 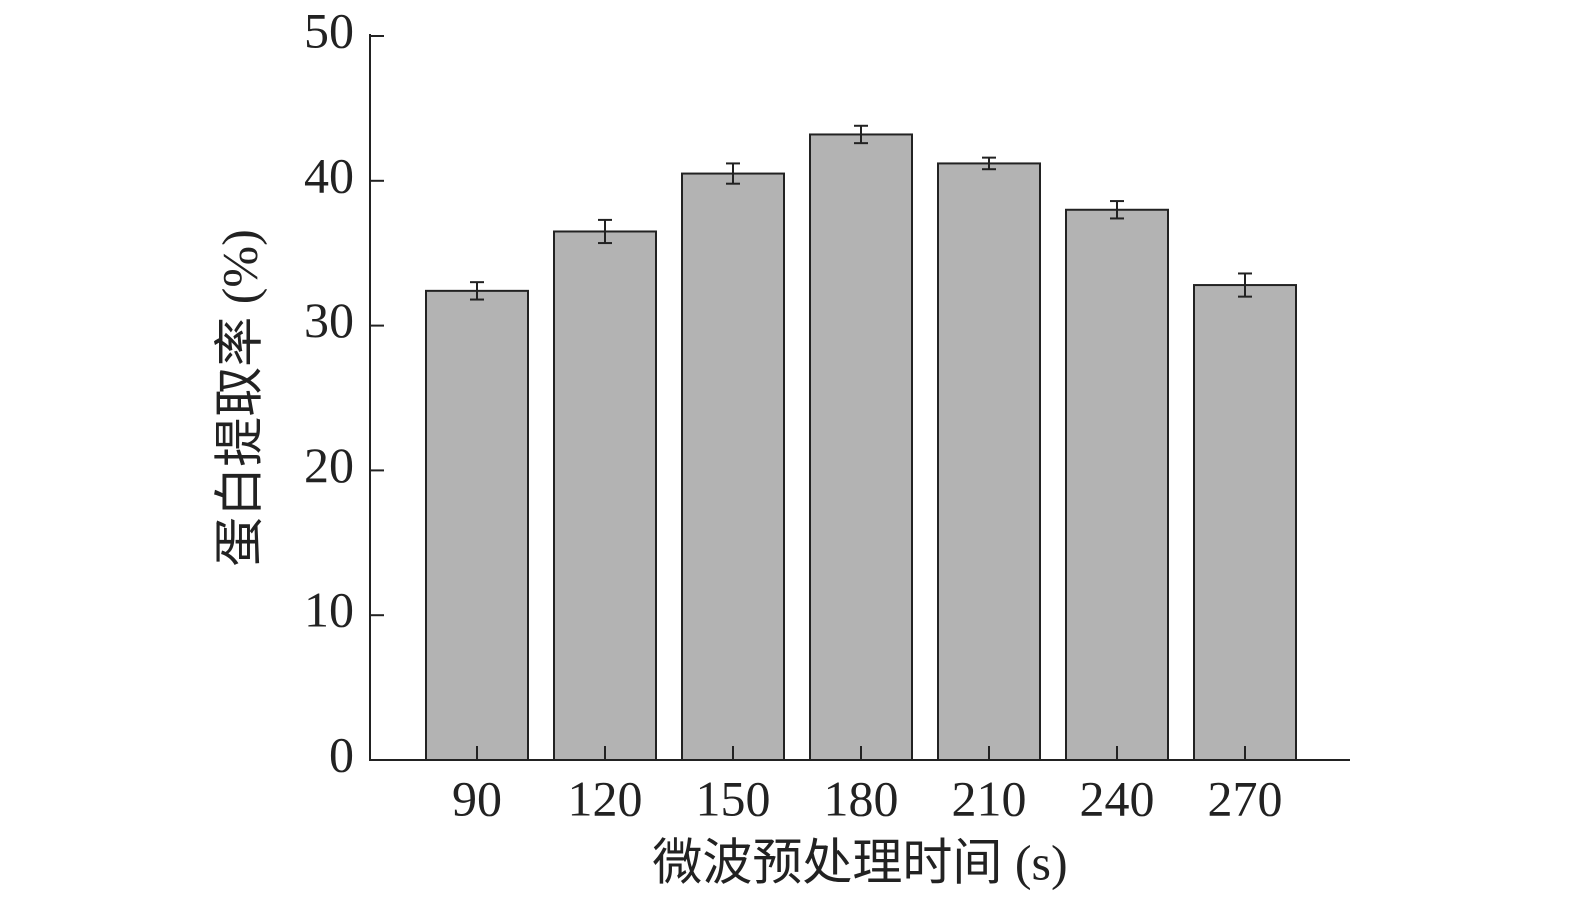 I want to click on x-tick-label: 240, so click(x=1117, y=798).